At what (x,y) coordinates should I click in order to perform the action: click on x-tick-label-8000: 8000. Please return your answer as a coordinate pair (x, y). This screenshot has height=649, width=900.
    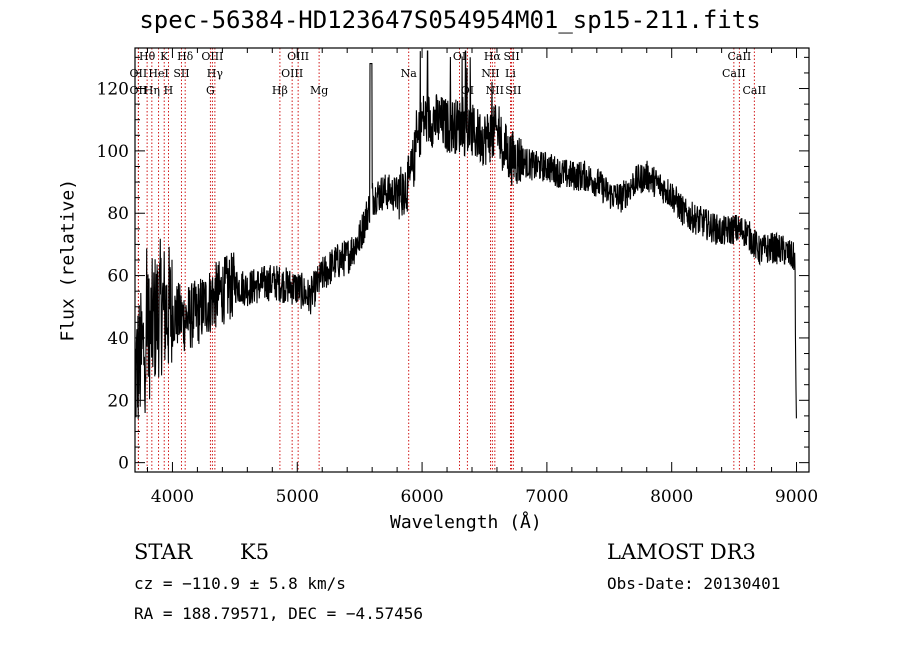
    Looking at the image, I should click on (671, 497).